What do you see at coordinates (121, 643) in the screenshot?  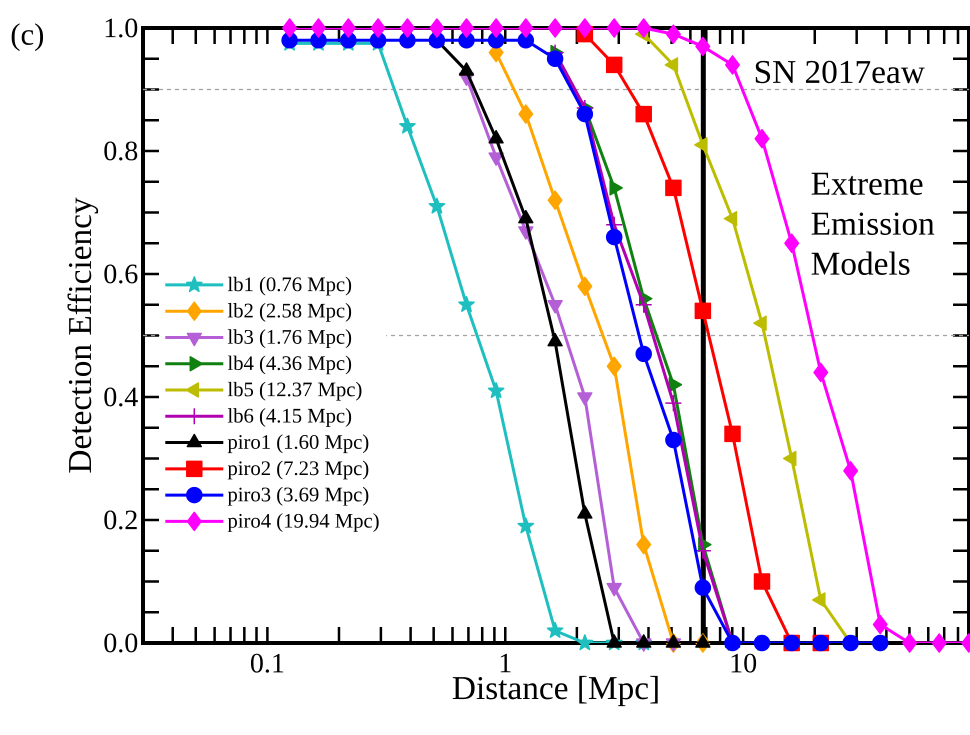 I see `y-tick-label: 0.0` at bounding box center [121, 643].